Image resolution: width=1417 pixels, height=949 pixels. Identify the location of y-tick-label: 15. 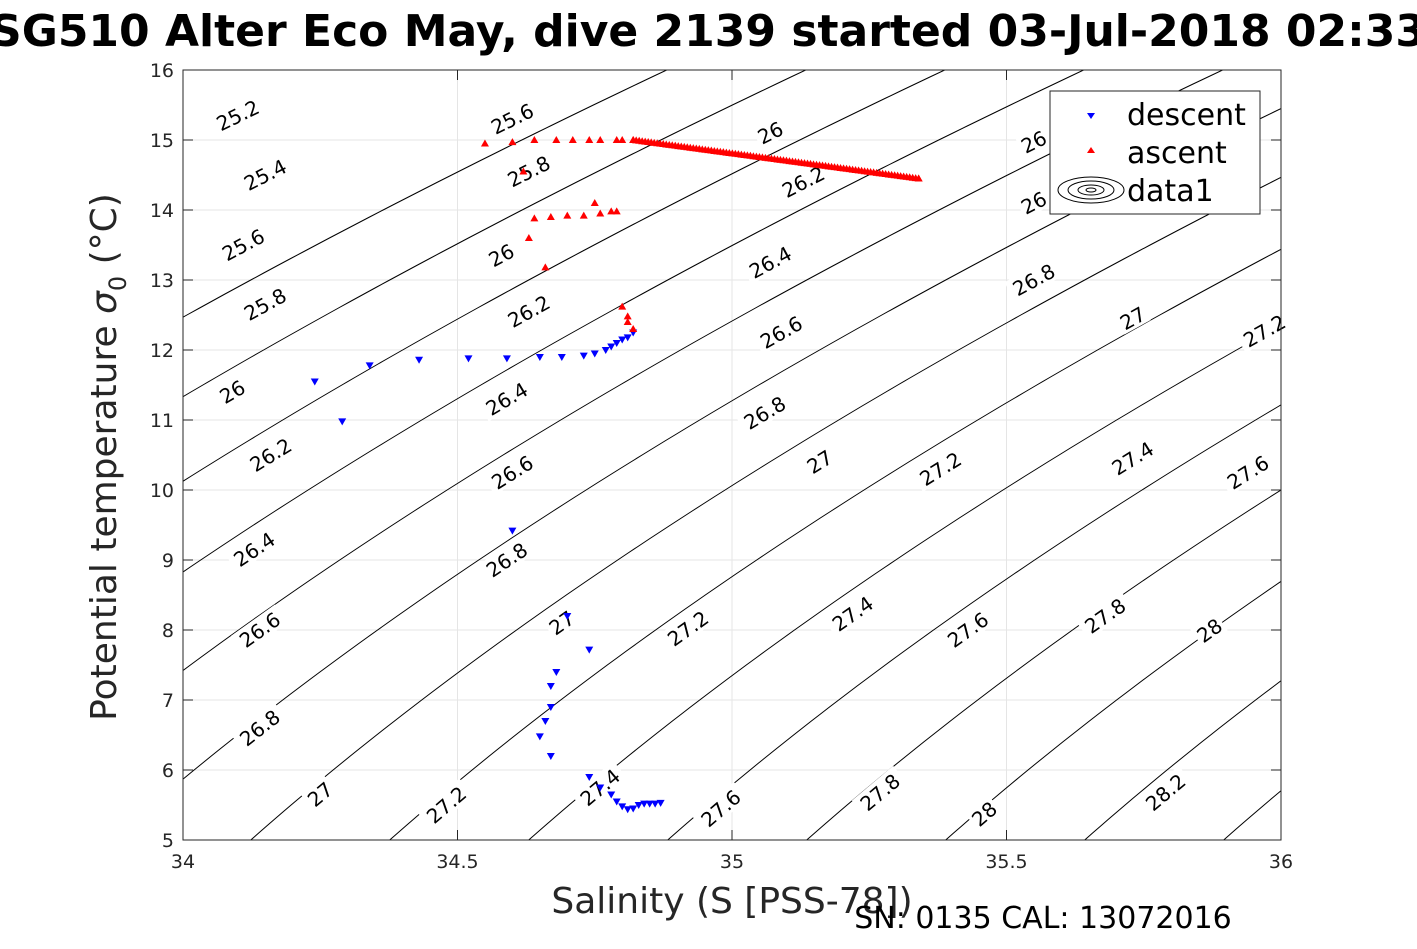
(162, 141).